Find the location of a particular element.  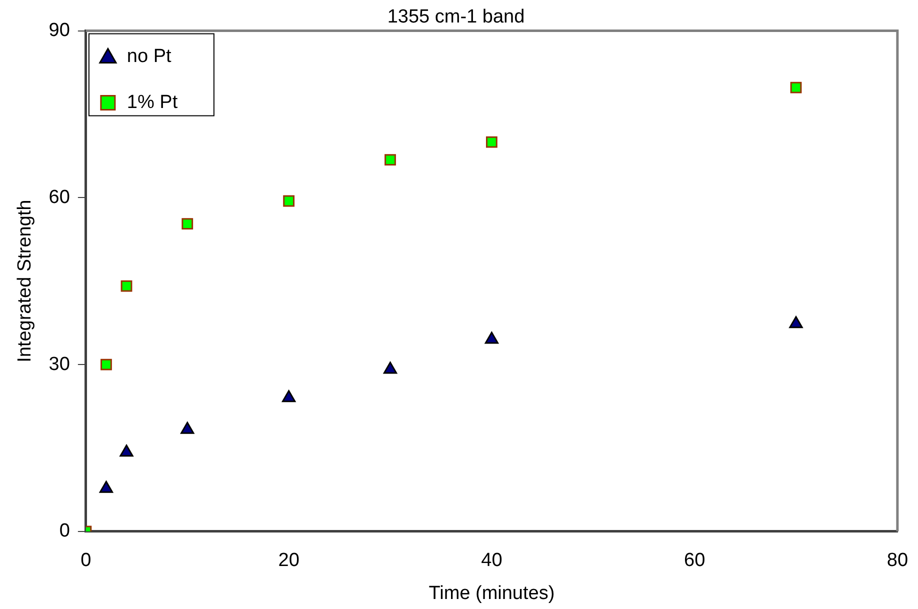

legend-label: 1% Pt is located at coordinates (152, 103).